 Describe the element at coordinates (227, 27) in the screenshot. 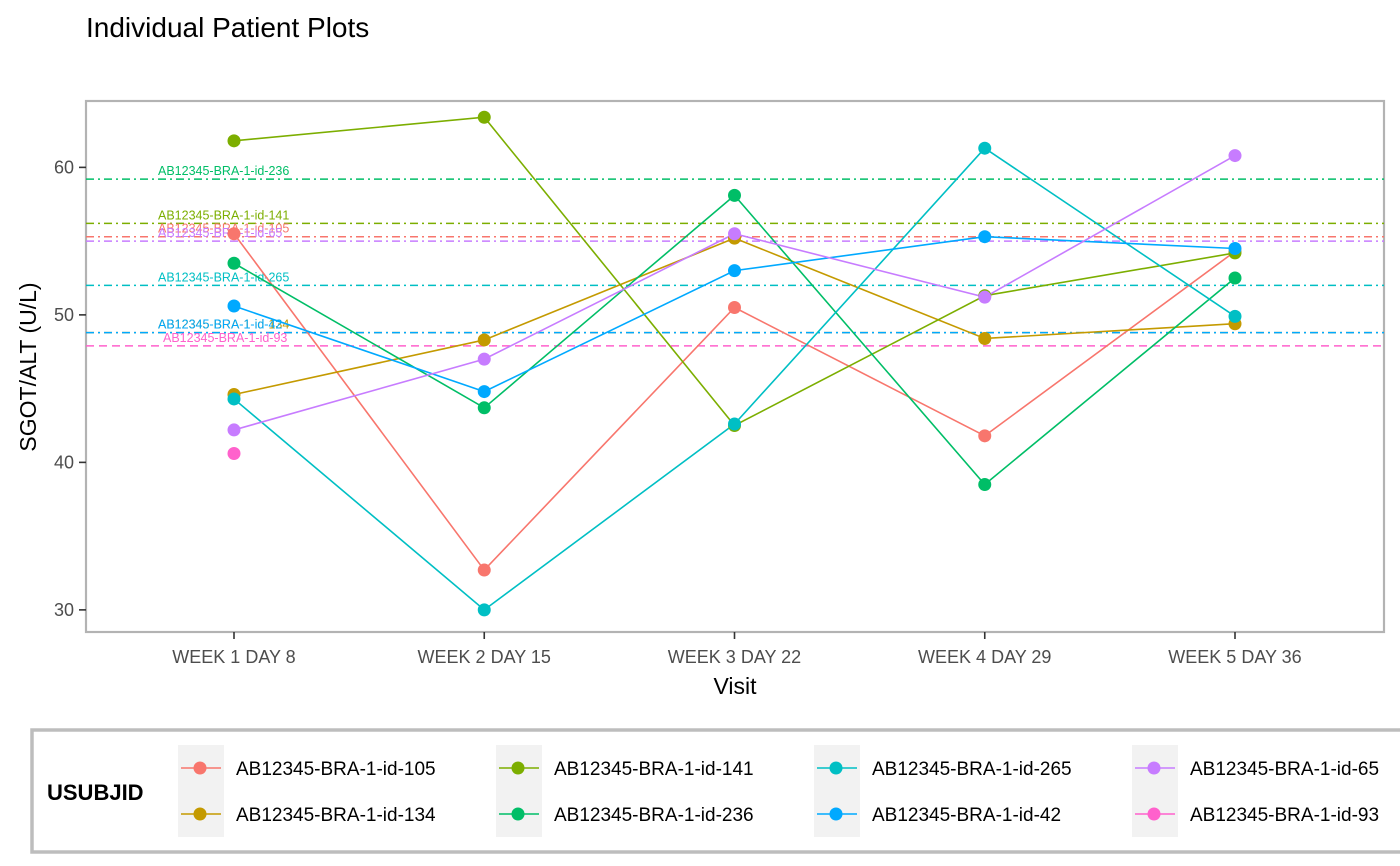

I see `chart-title: Individual Patient Plots` at that location.